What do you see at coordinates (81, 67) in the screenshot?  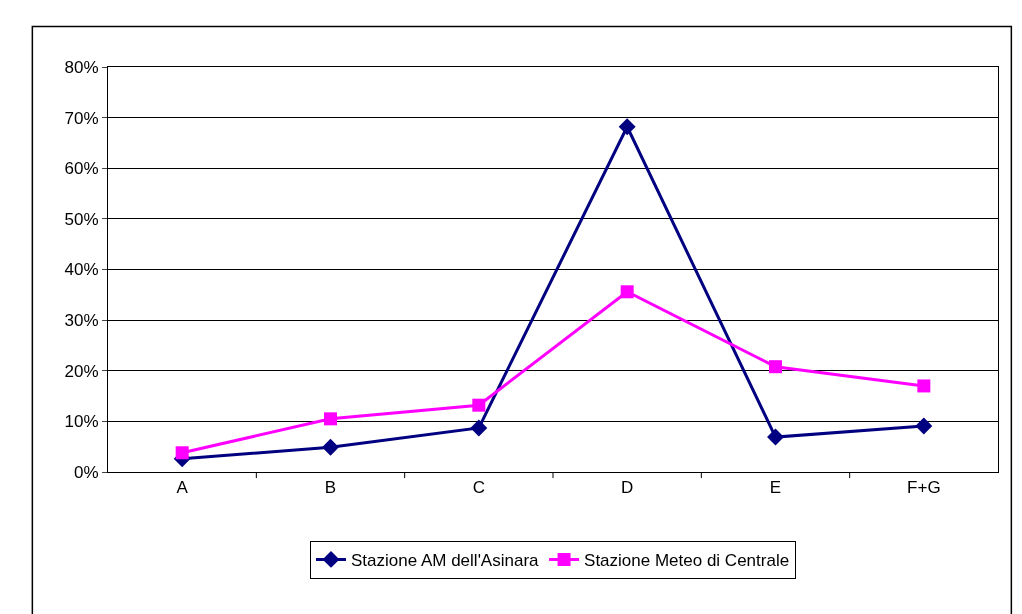 I see `y-tick-label: 80%` at bounding box center [81, 67].